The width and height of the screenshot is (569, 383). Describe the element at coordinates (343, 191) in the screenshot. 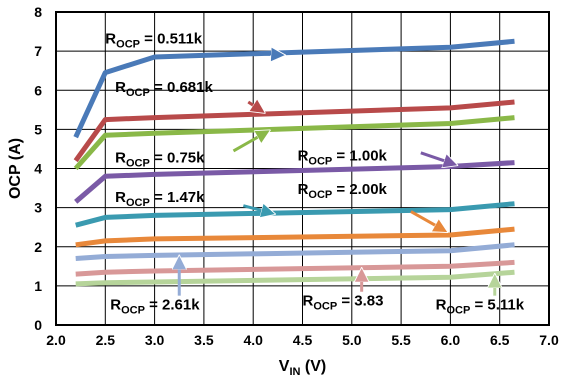

I see `annotation-label: ROCP = 2.00k` at that location.